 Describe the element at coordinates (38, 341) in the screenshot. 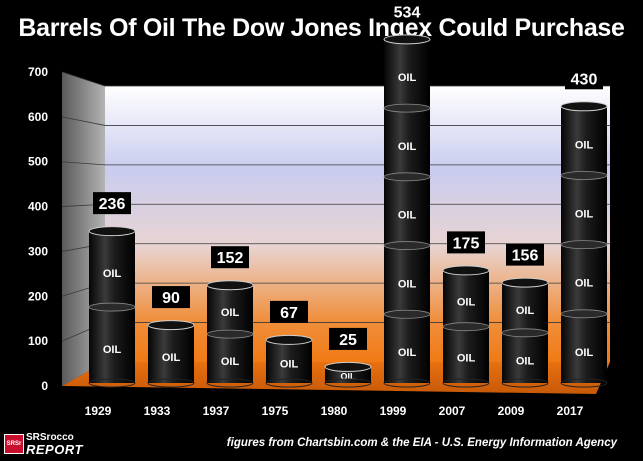

I see `y-tick-label: 100` at that location.